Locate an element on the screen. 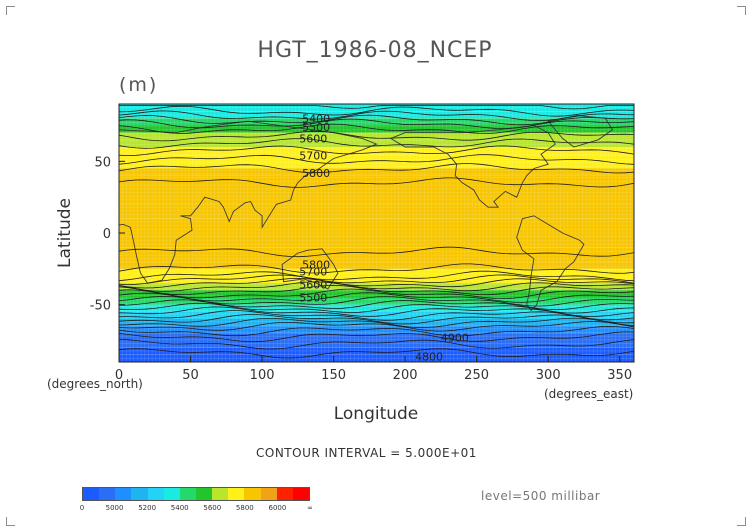  y-tick-label: 50 is located at coordinates (102, 162).